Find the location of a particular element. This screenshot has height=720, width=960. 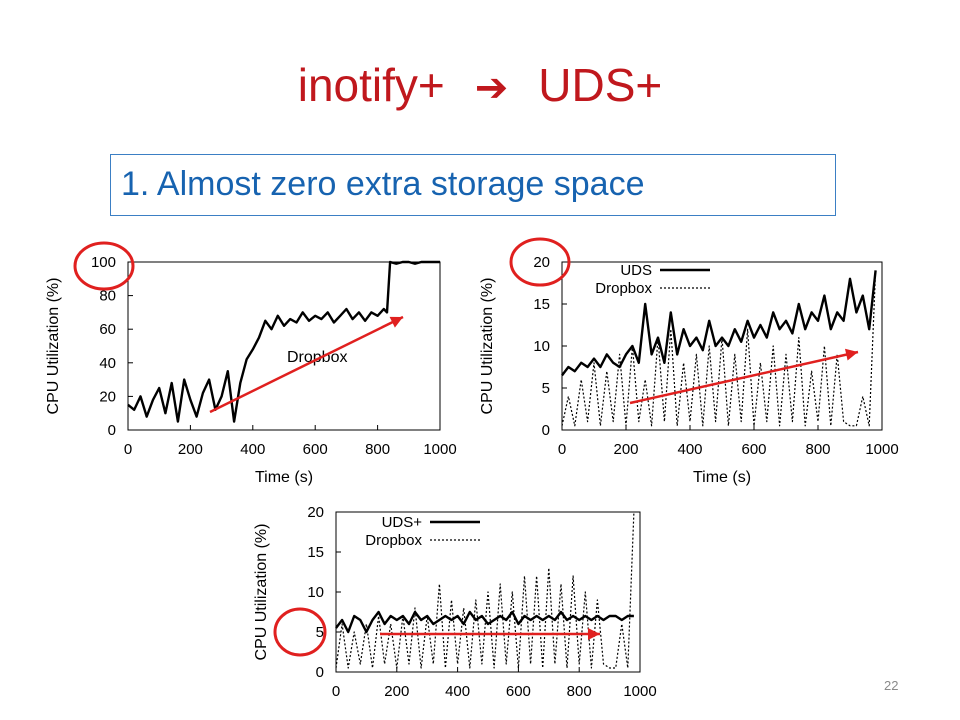

y-tick-label: 60 is located at coordinates (107, 329).